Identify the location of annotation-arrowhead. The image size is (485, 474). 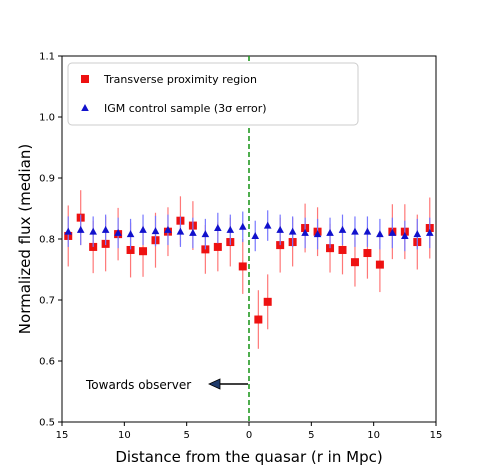
(214, 384).